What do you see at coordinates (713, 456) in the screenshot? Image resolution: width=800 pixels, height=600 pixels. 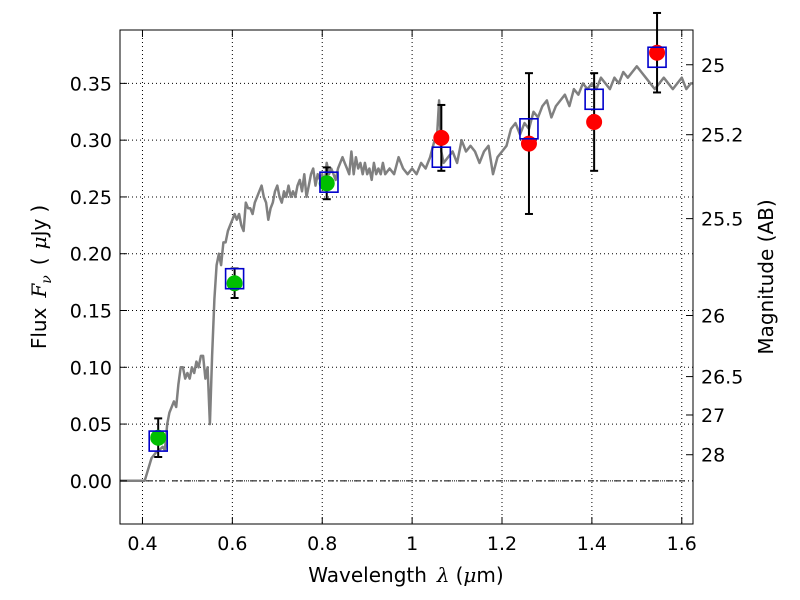 I see `y2-tick-label: 28` at bounding box center [713, 456].